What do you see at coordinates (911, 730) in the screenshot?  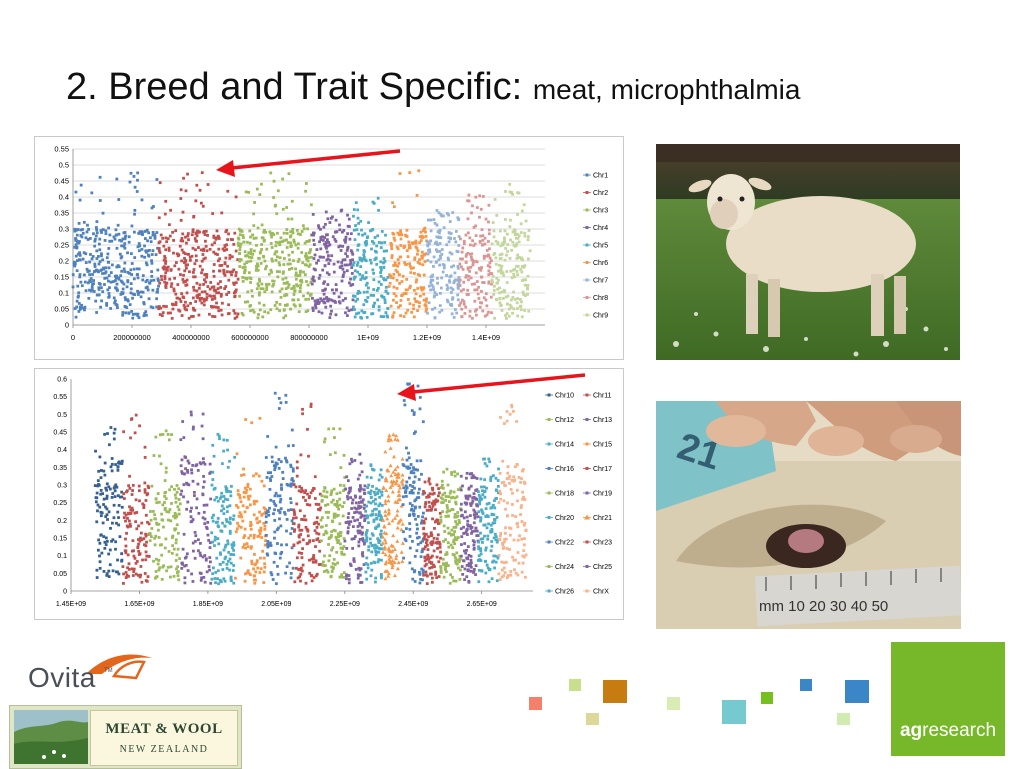 I see `agresearch-wordmark-bold: ag` at bounding box center [911, 730].